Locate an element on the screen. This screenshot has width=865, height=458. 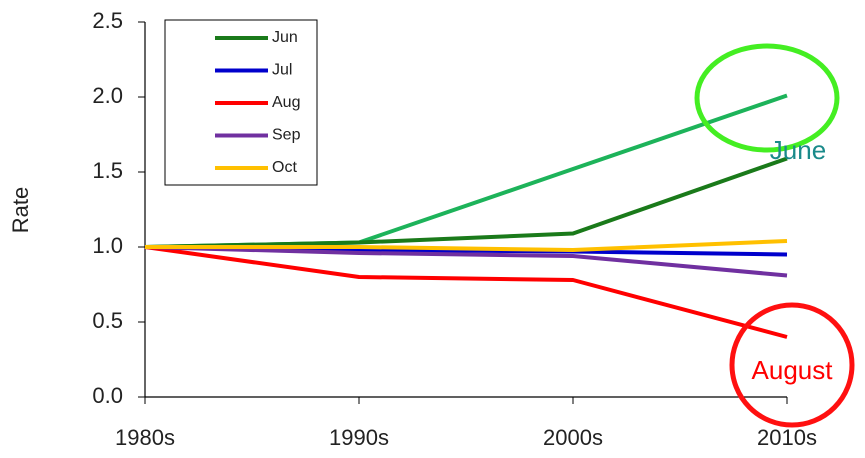
y-axis-label: Rate is located at coordinates (20, 210).